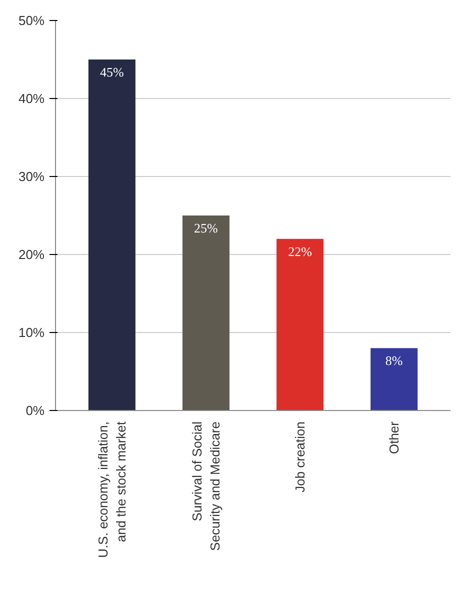 The image size is (460, 610). Describe the element at coordinates (31, 98) in the screenshot. I see `y-tick-label: 40%` at that location.